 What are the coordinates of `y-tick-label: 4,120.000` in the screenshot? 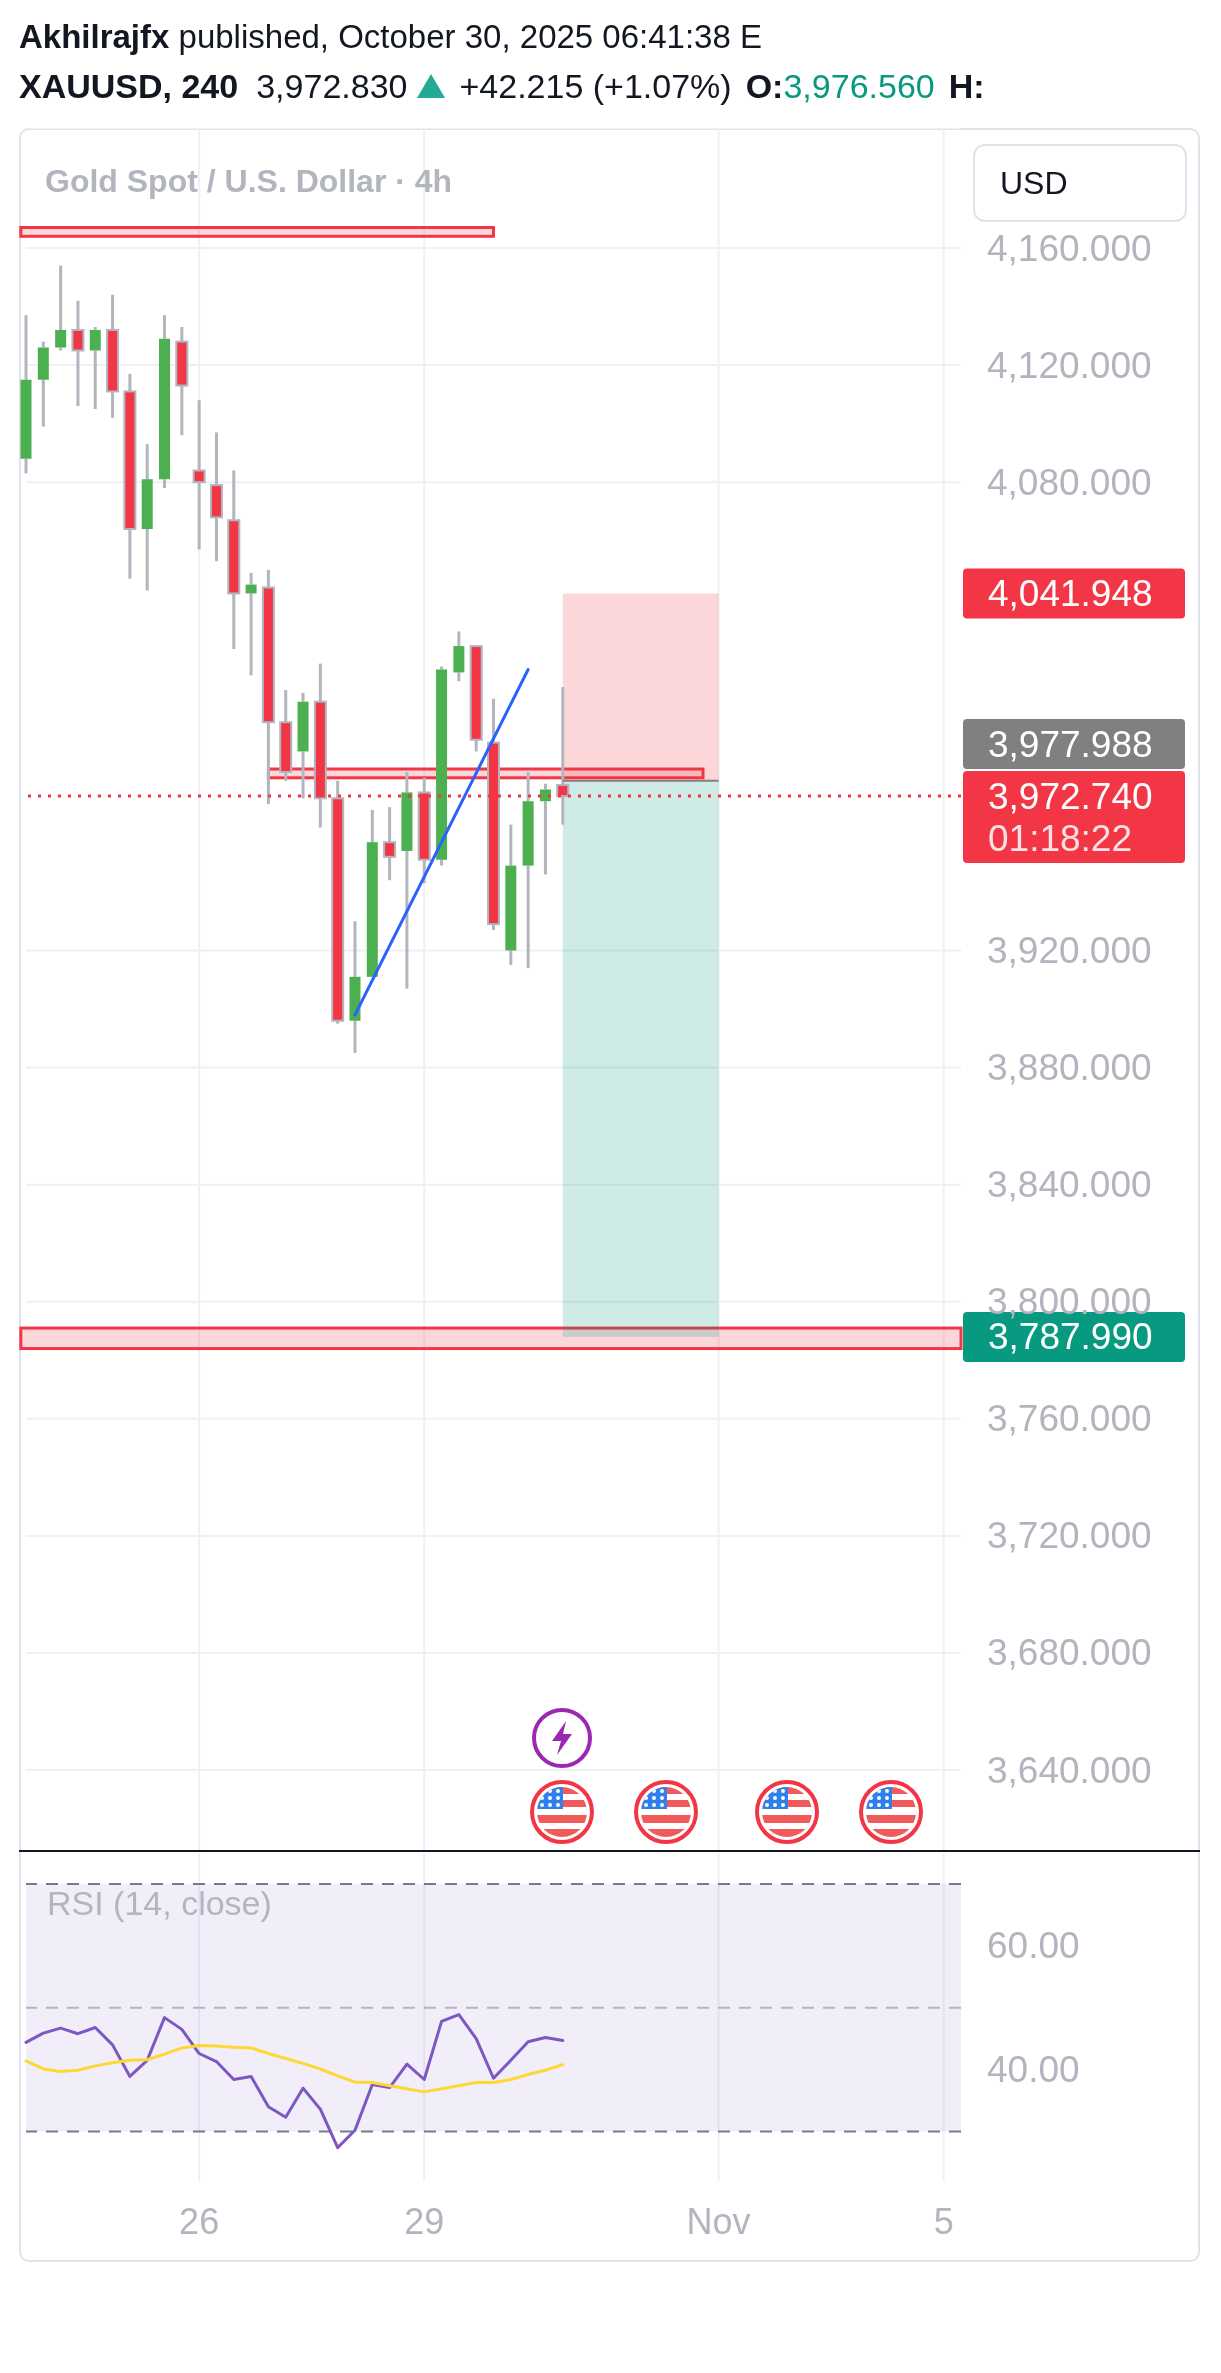 It's located at (1069, 365).